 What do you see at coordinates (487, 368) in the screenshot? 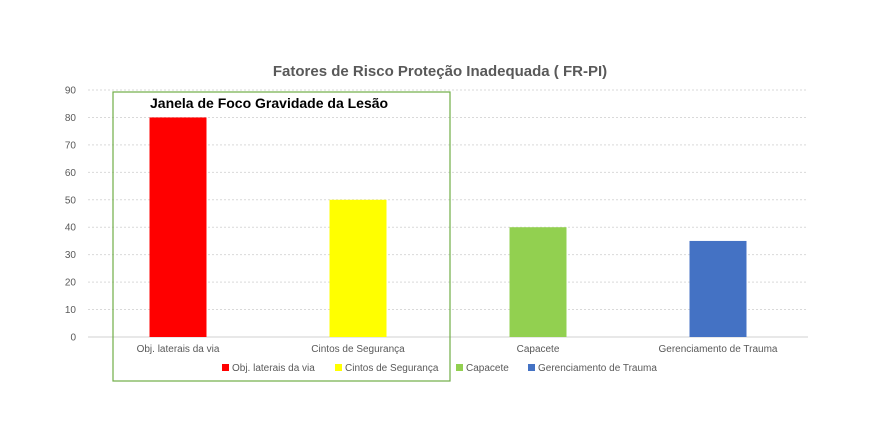
I see `legend-label: Capacete` at bounding box center [487, 368].